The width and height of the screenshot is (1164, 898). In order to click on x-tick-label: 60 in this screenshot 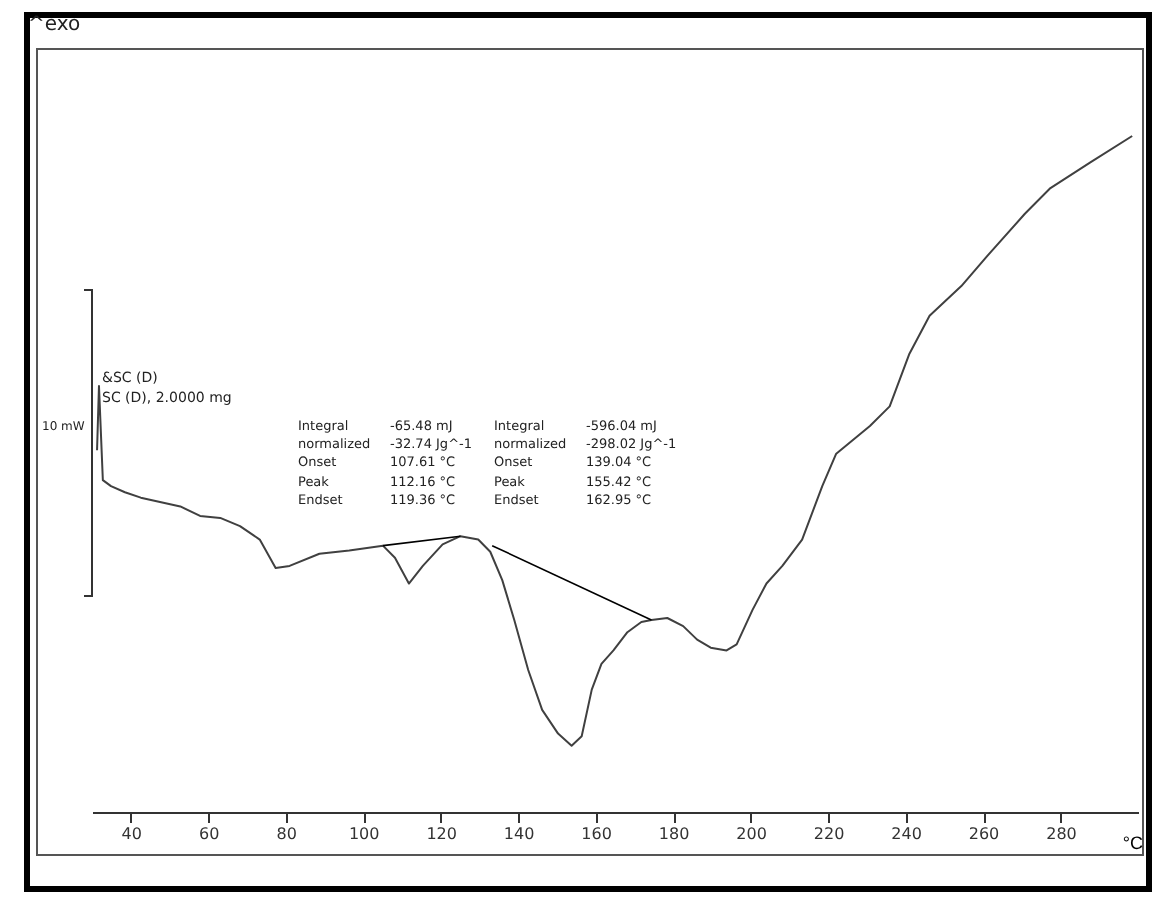, I will do `click(209, 834)`.